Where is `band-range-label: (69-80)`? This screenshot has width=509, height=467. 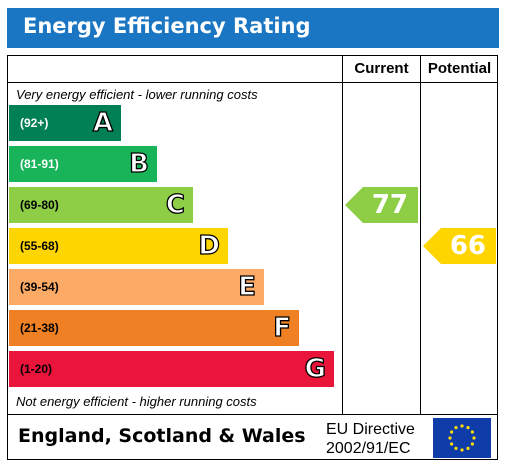 band-range-label: (69-80) is located at coordinates (39, 205).